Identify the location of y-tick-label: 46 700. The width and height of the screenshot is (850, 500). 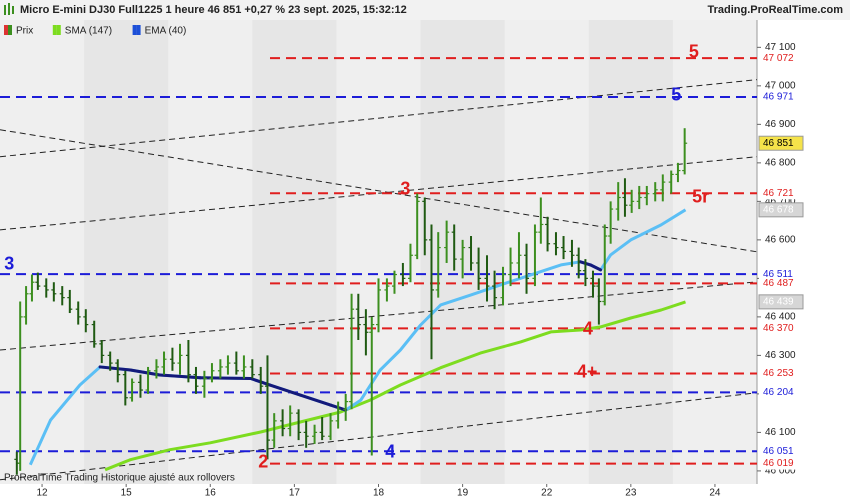
(780, 201).